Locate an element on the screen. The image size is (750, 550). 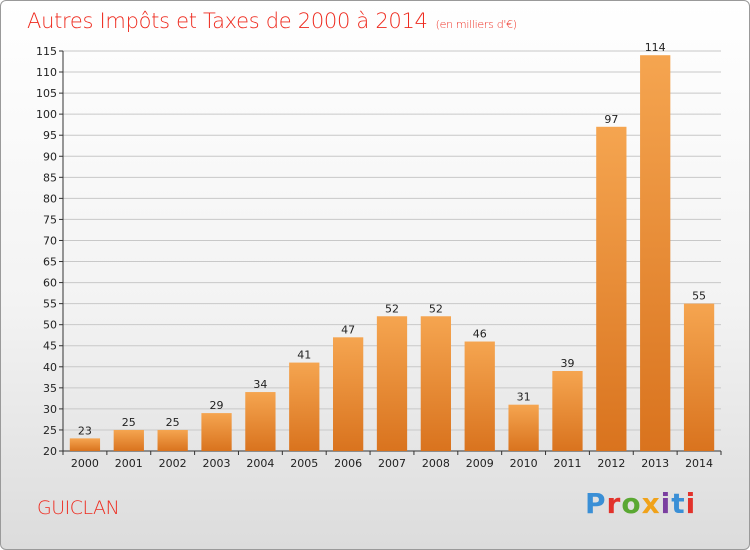
y-tick-label-40: 40 is located at coordinates (50, 367).